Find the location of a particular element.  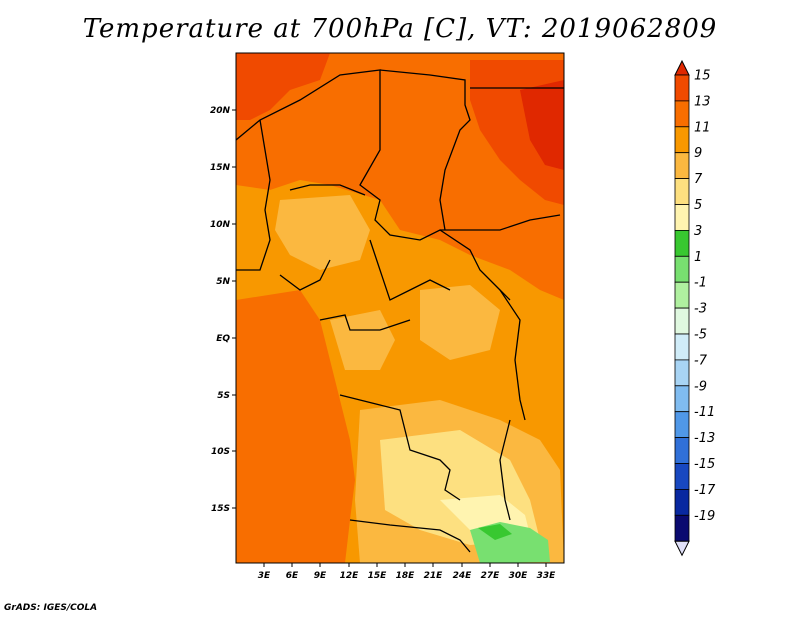

lon-tick-label: 24E is located at coordinates (463, 576).